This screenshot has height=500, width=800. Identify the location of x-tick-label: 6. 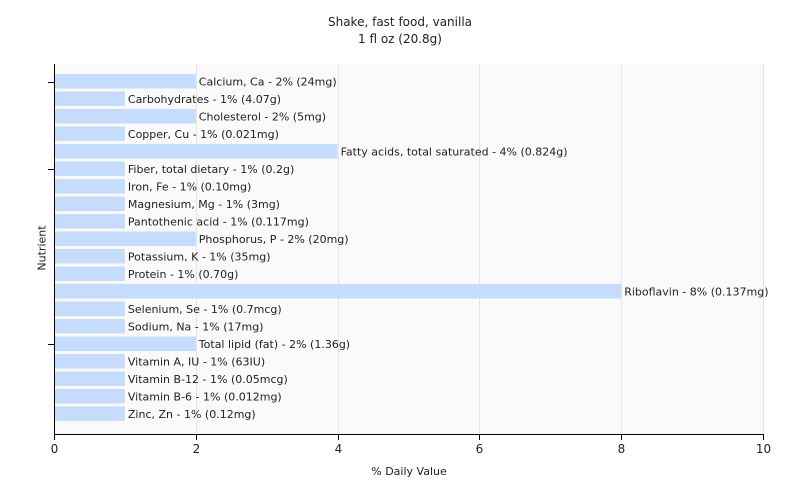
(480, 449).